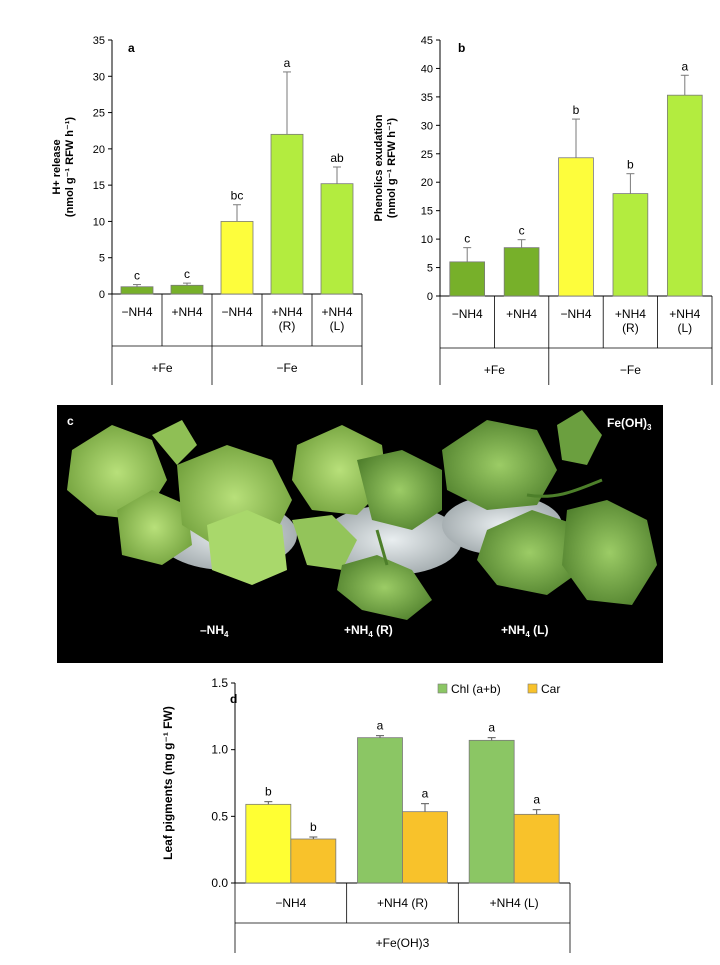 The height and width of the screenshot is (965, 720). What do you see at coordinates (427, 69) in the screenshot?
I see `y-tick-label: 40` at bounding box center [427, 69].